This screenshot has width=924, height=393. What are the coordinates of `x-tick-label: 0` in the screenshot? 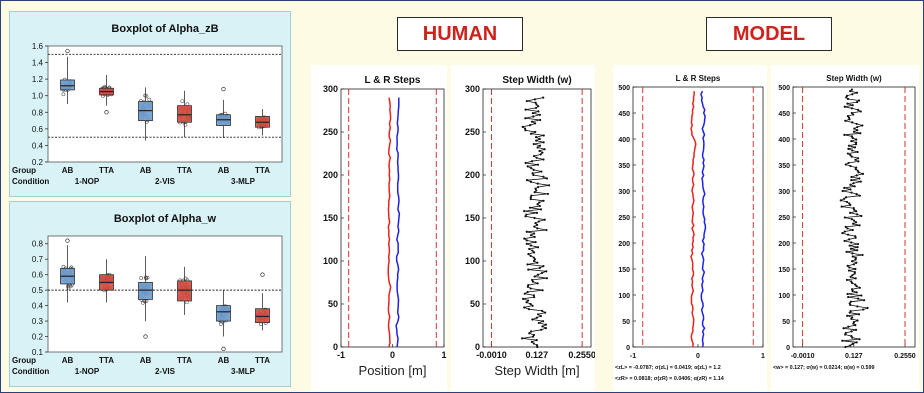 It's located at (392, 355).